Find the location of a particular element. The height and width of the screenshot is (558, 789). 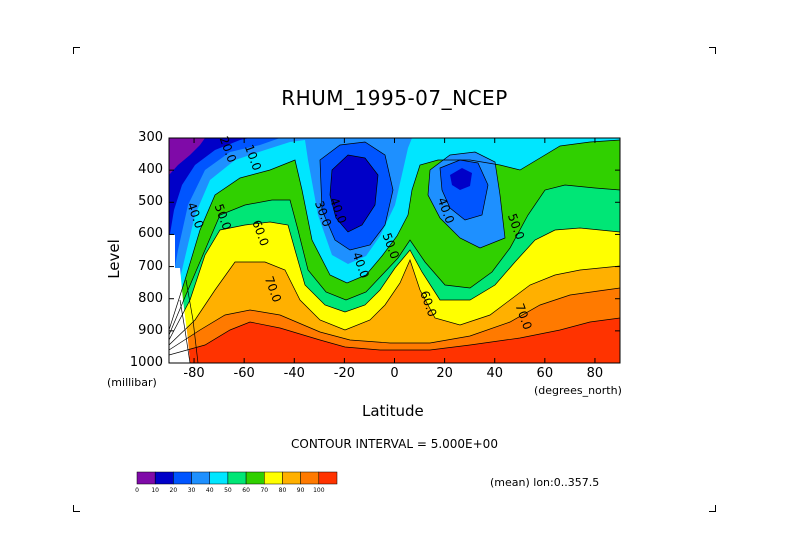

contour-interval-label: CONTOUR INTERVAL = 5.000E+00 is located at coordinates (394, 444).